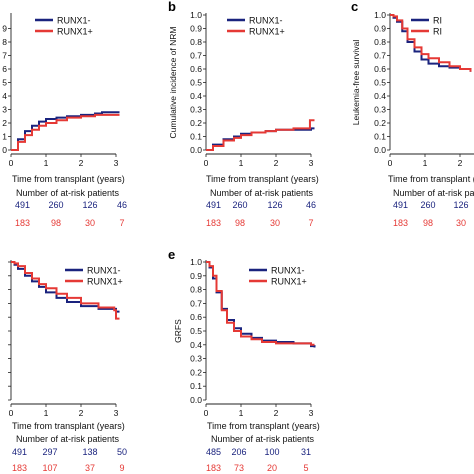  Describe the element at coordinates (172, 7) in the screenshot. I see `panel-label: b` at that location.